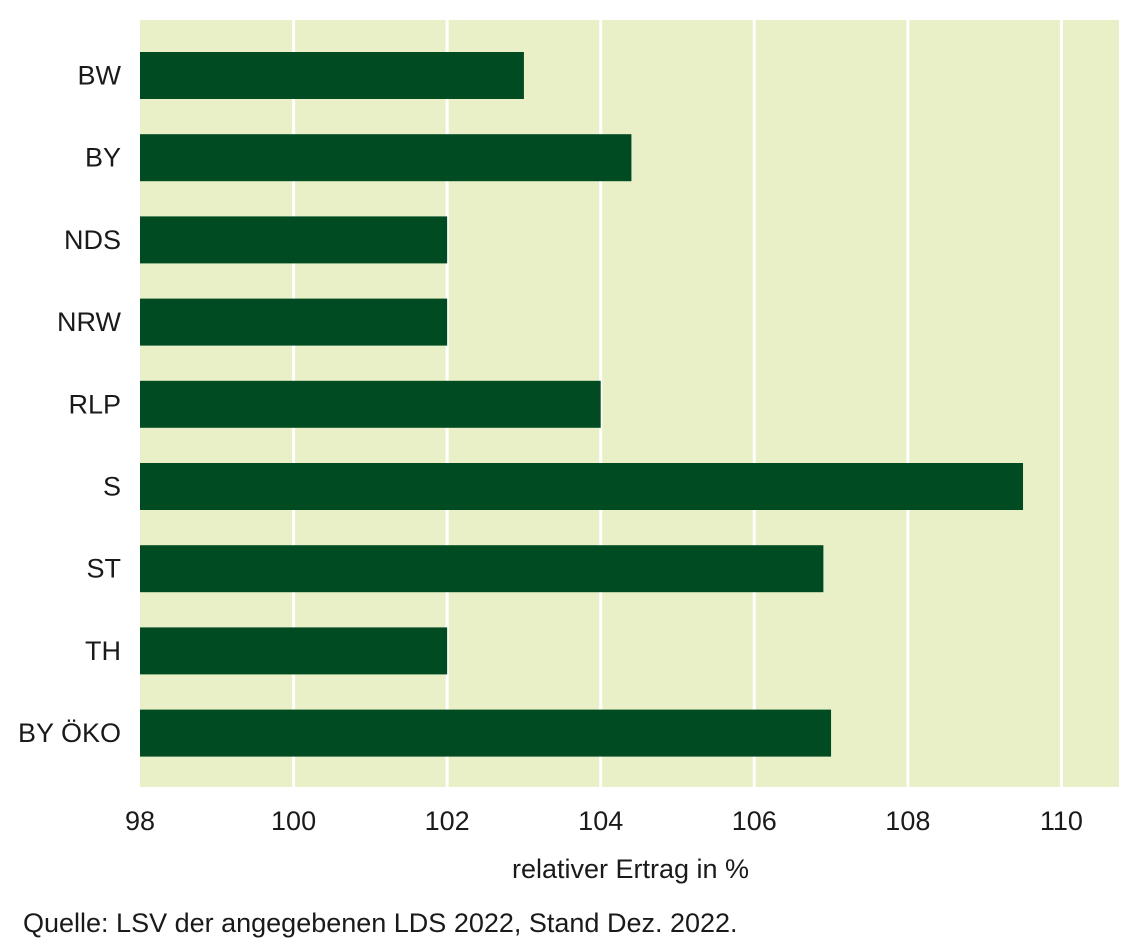  I want to click on x-axis-label: relativer Ertrag in %, so click(630, 869).